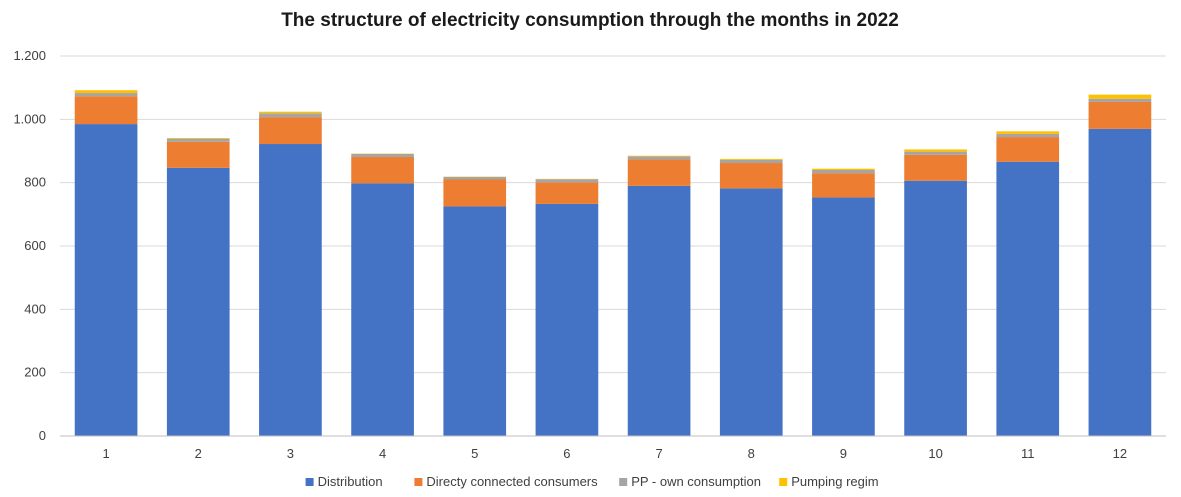  What do you see at coordinates (935, 453) in the screenshot?
I see `x-tick-label: 10` at bounding box center [935, 453].